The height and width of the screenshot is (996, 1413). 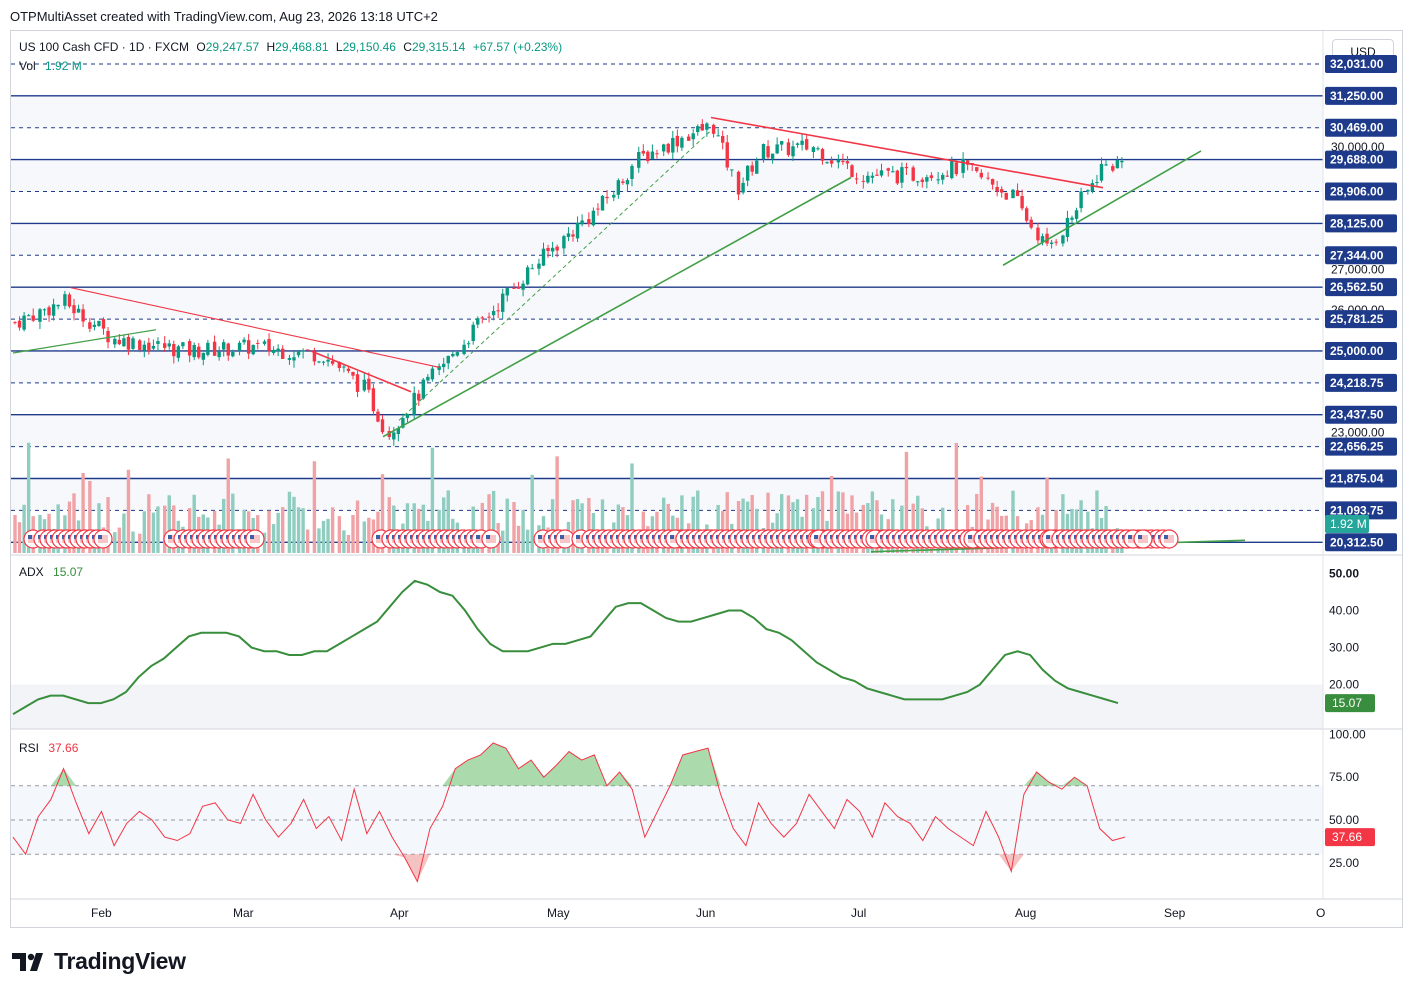 What do you see at coordinates (1350, 703) in the screenshot?
I see `adx-value-tag-bg` at bounding box center [1350, 703].